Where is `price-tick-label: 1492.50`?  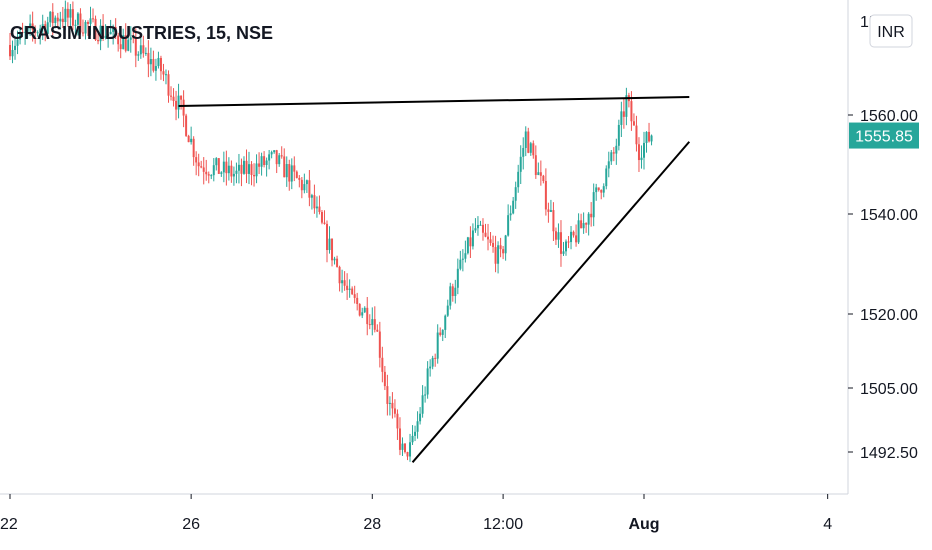 price-tick-label: 1492.50 is located at coordinates (889, 453).